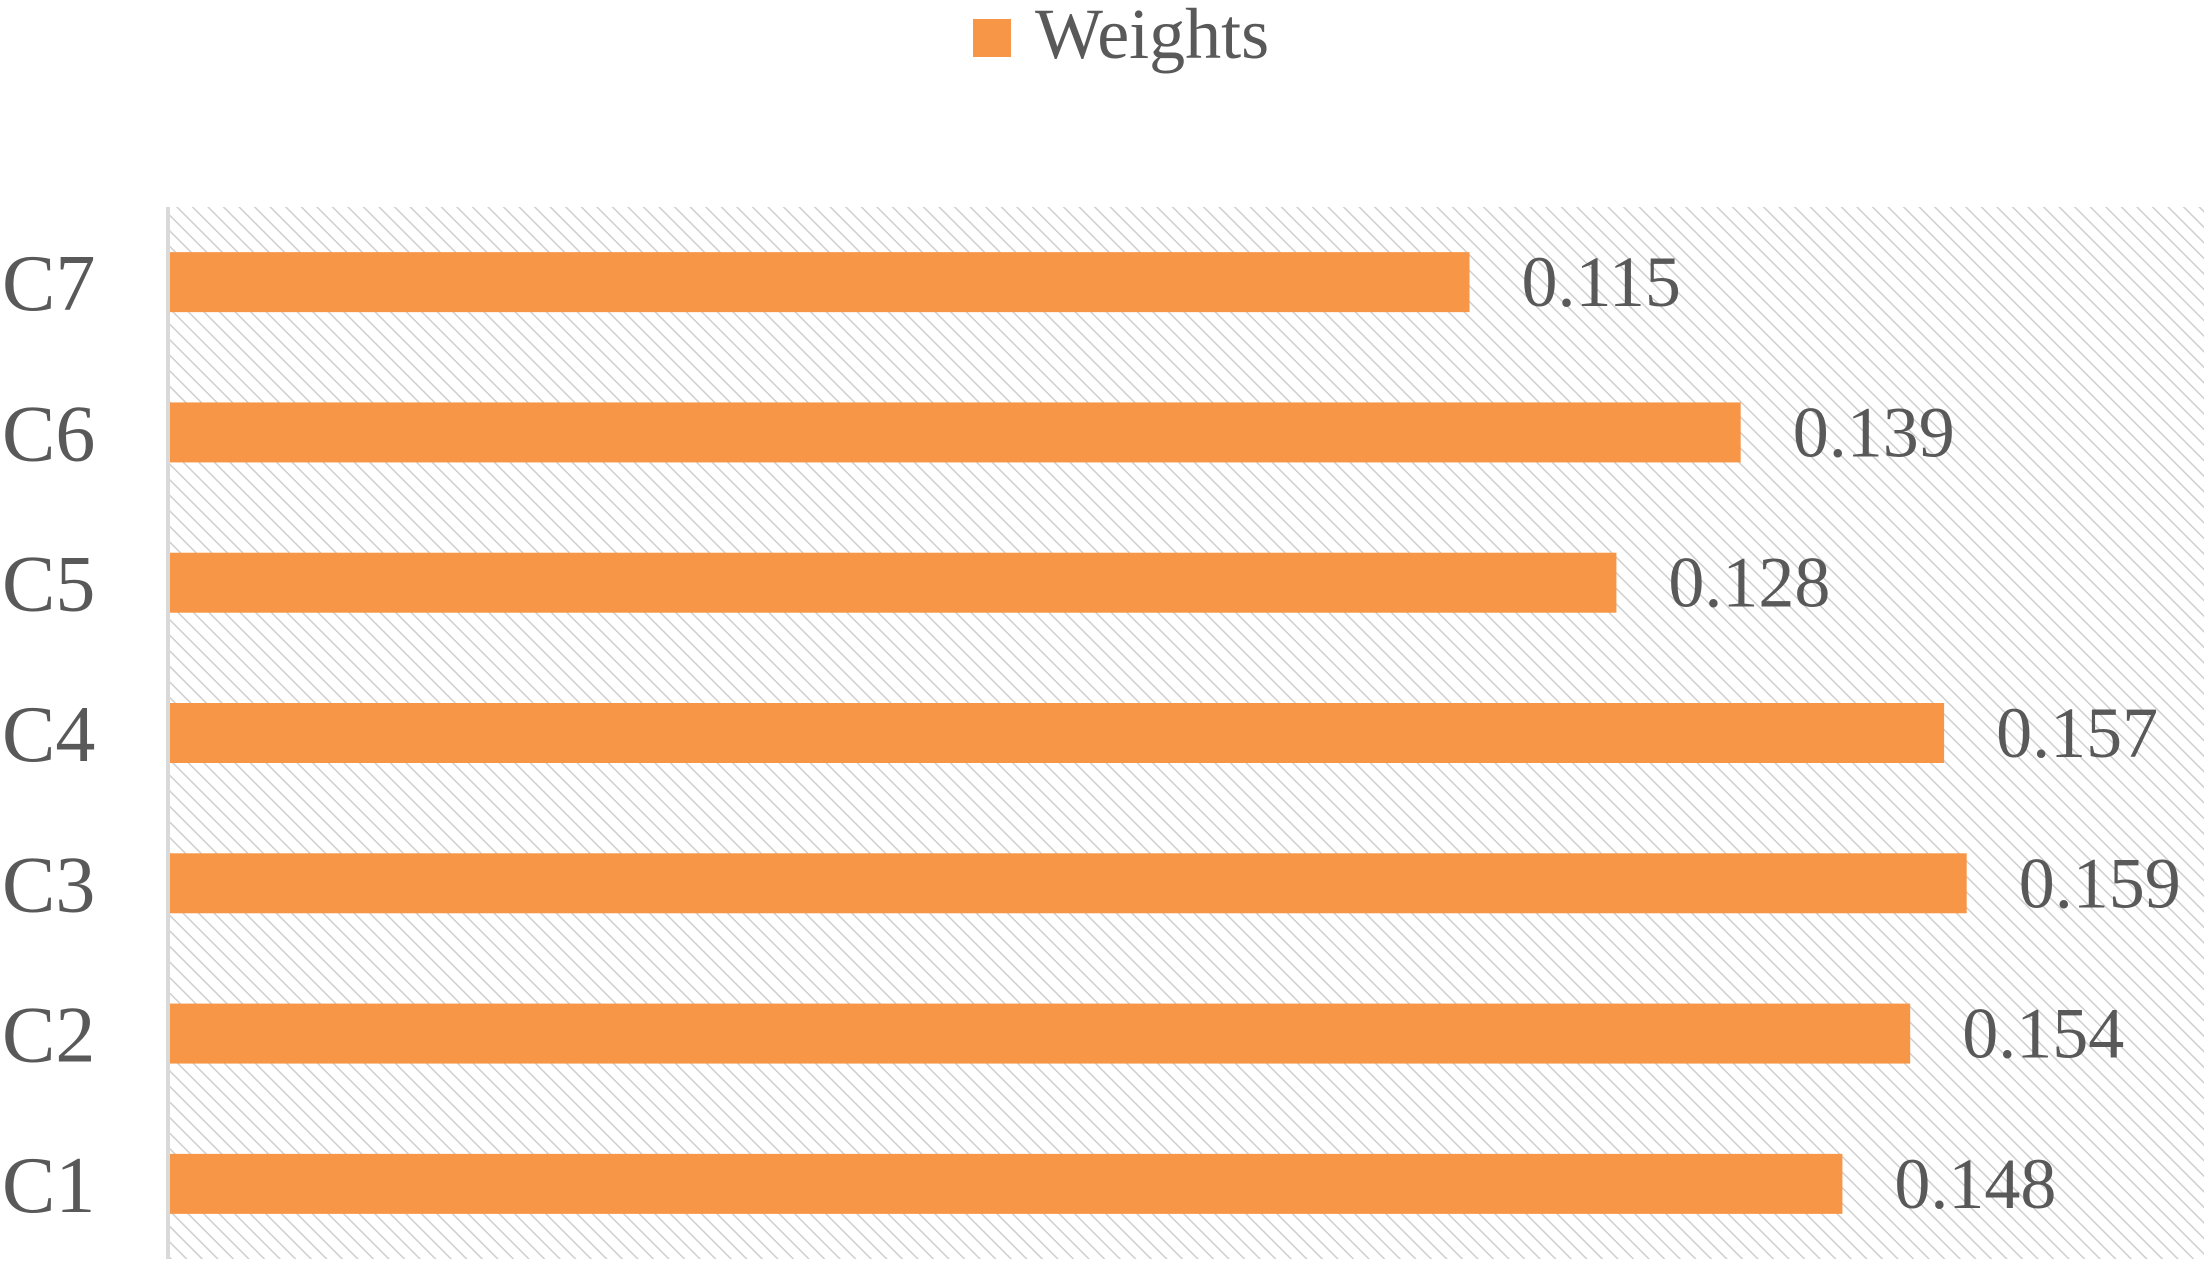 The image size is (2204, 1265). I want to click on y-tick-labels-group: C1 C2 C3 C4 C5 C6 C7, so click(48, 735).